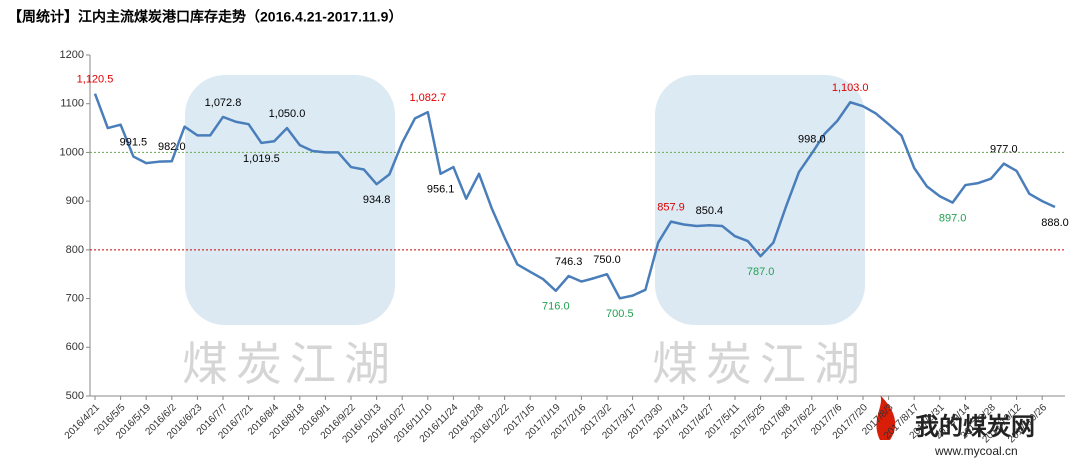 This screenshot has width=1070, height=470. What do you see at coordinates (620, 314) in the screenshot?
I see `data-label: 700.5` at bounding box center [620, 314].